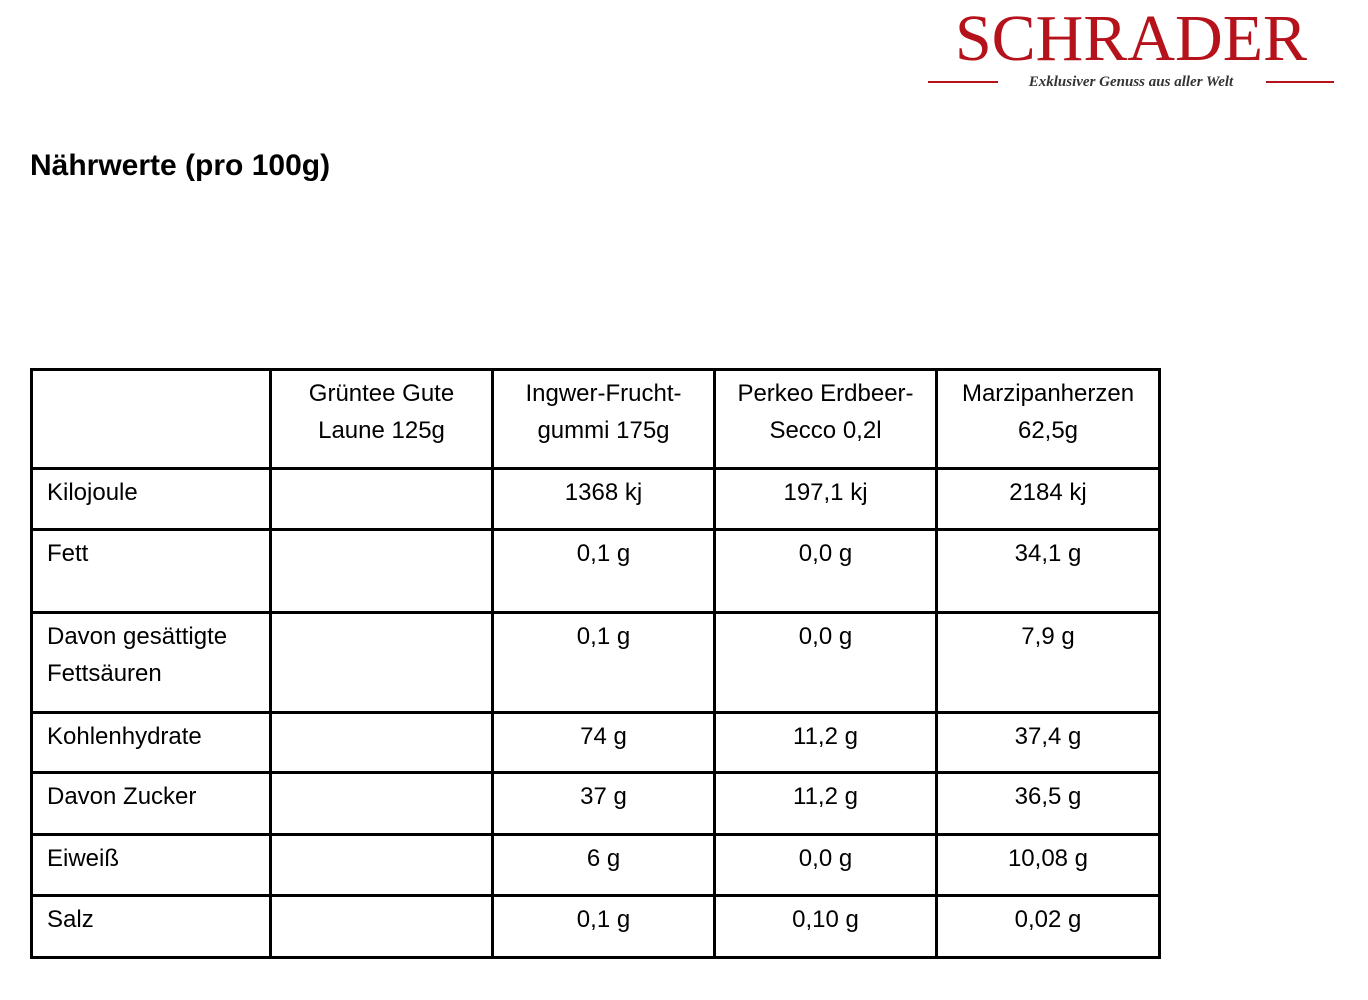 The width and height of the screenshot is (1368, 1000). I want to click on header-line: 62,5g, so click(1048, 430).